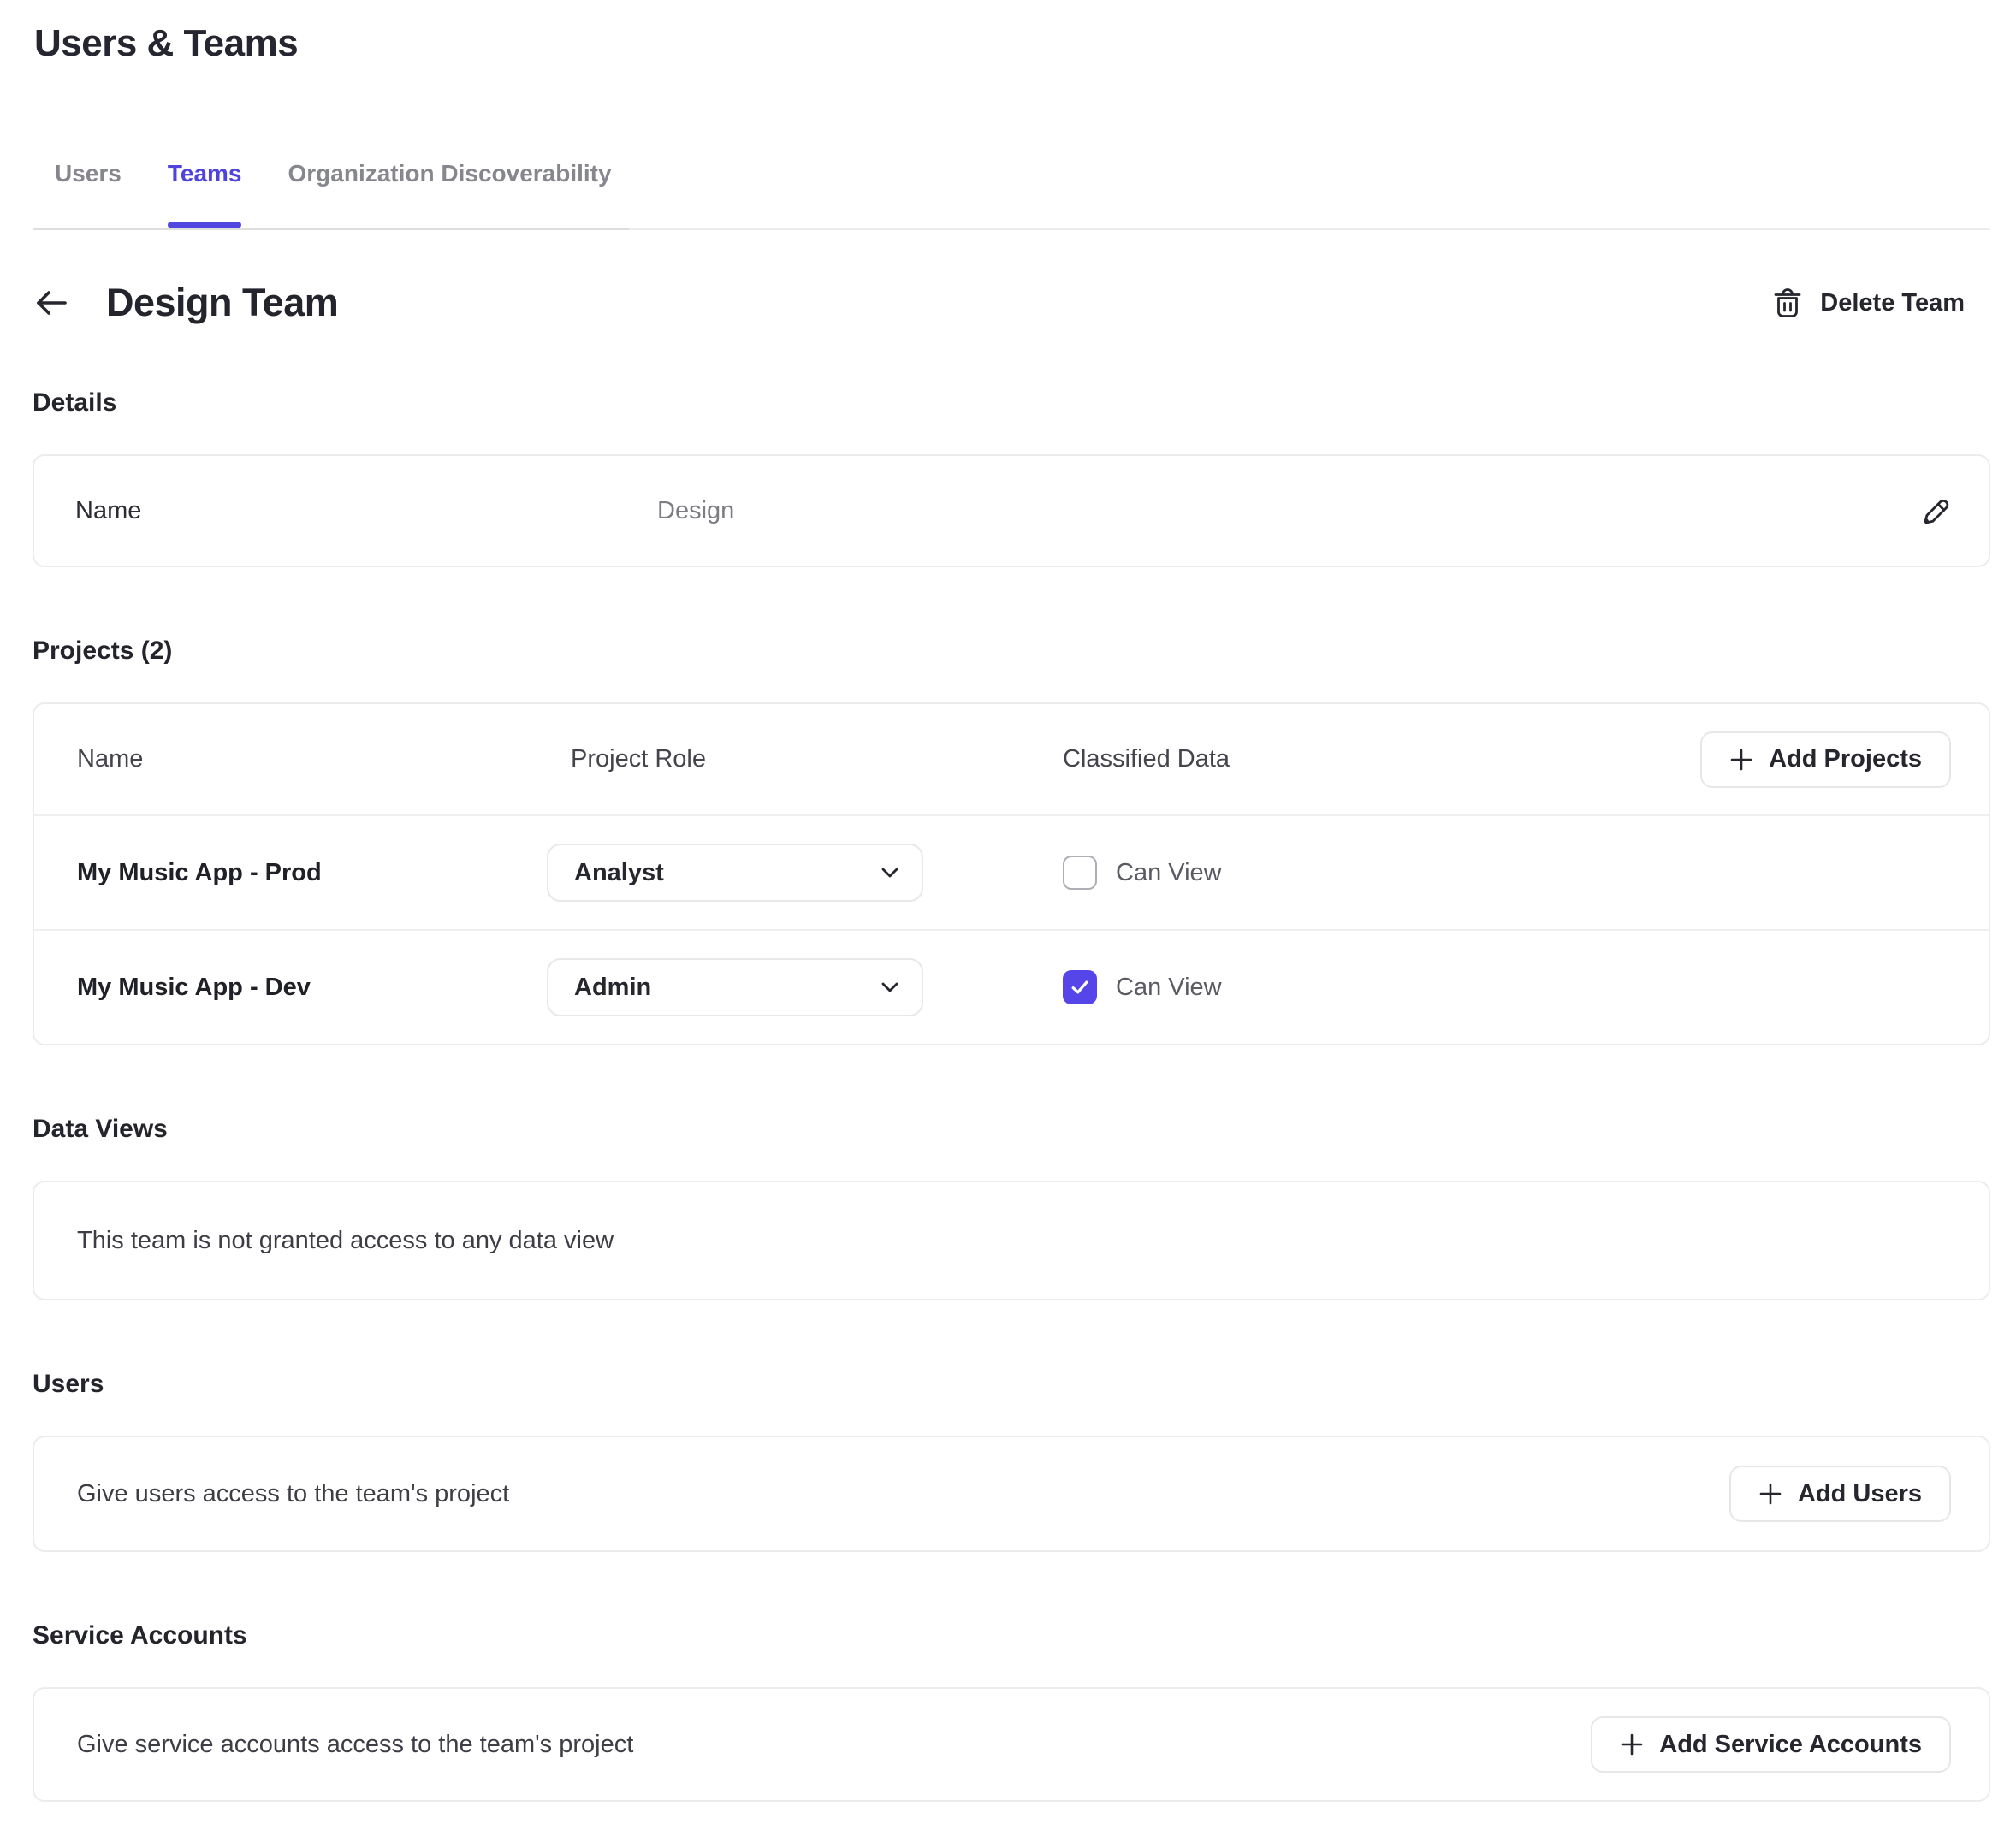 This screenshot has width=2016, height=1836. I want to click on service-accounts-heading: Service Accounts, so click(140, 1635).